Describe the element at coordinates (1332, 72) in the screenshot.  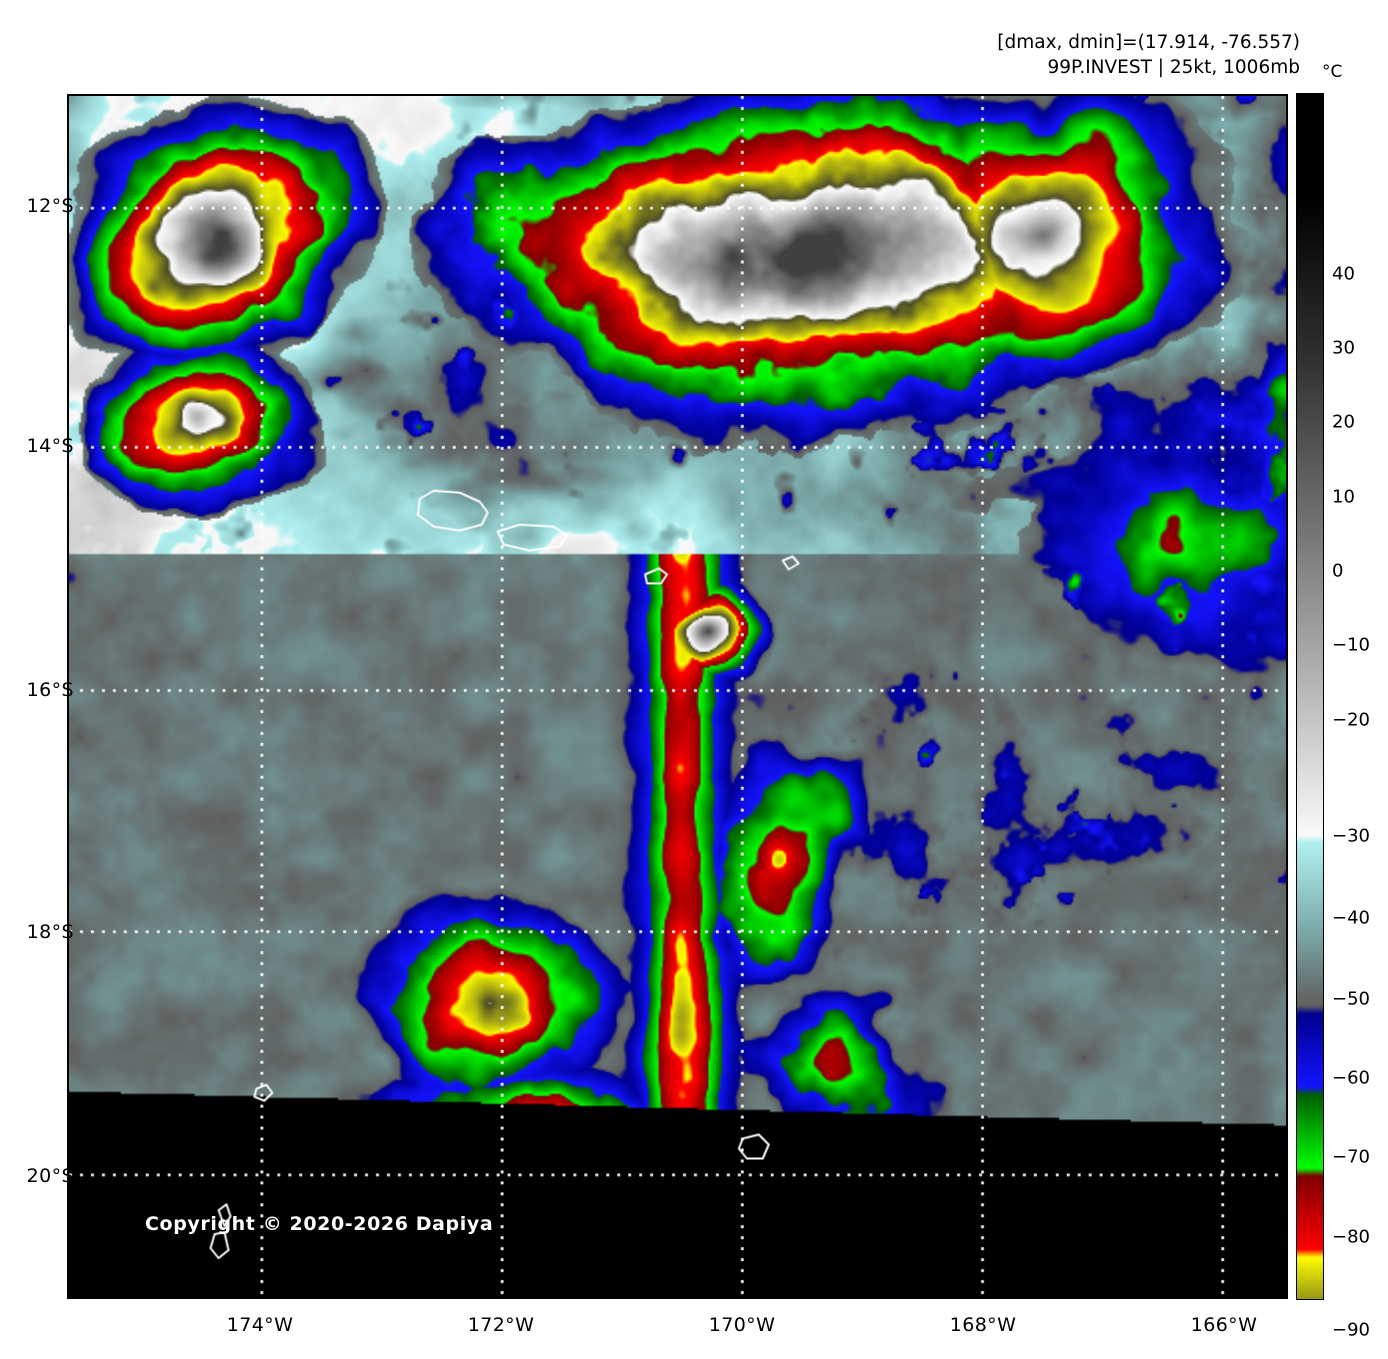
I see `colorbar-unit-label: °C` at that location.